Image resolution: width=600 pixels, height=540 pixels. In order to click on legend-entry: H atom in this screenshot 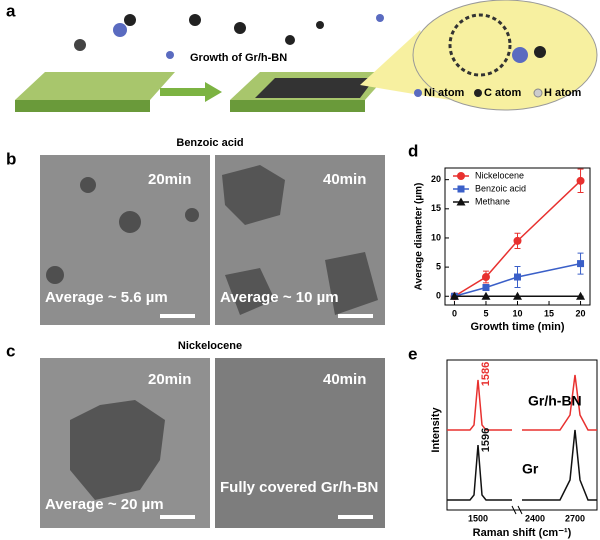, I will do `click(563, 93)`.